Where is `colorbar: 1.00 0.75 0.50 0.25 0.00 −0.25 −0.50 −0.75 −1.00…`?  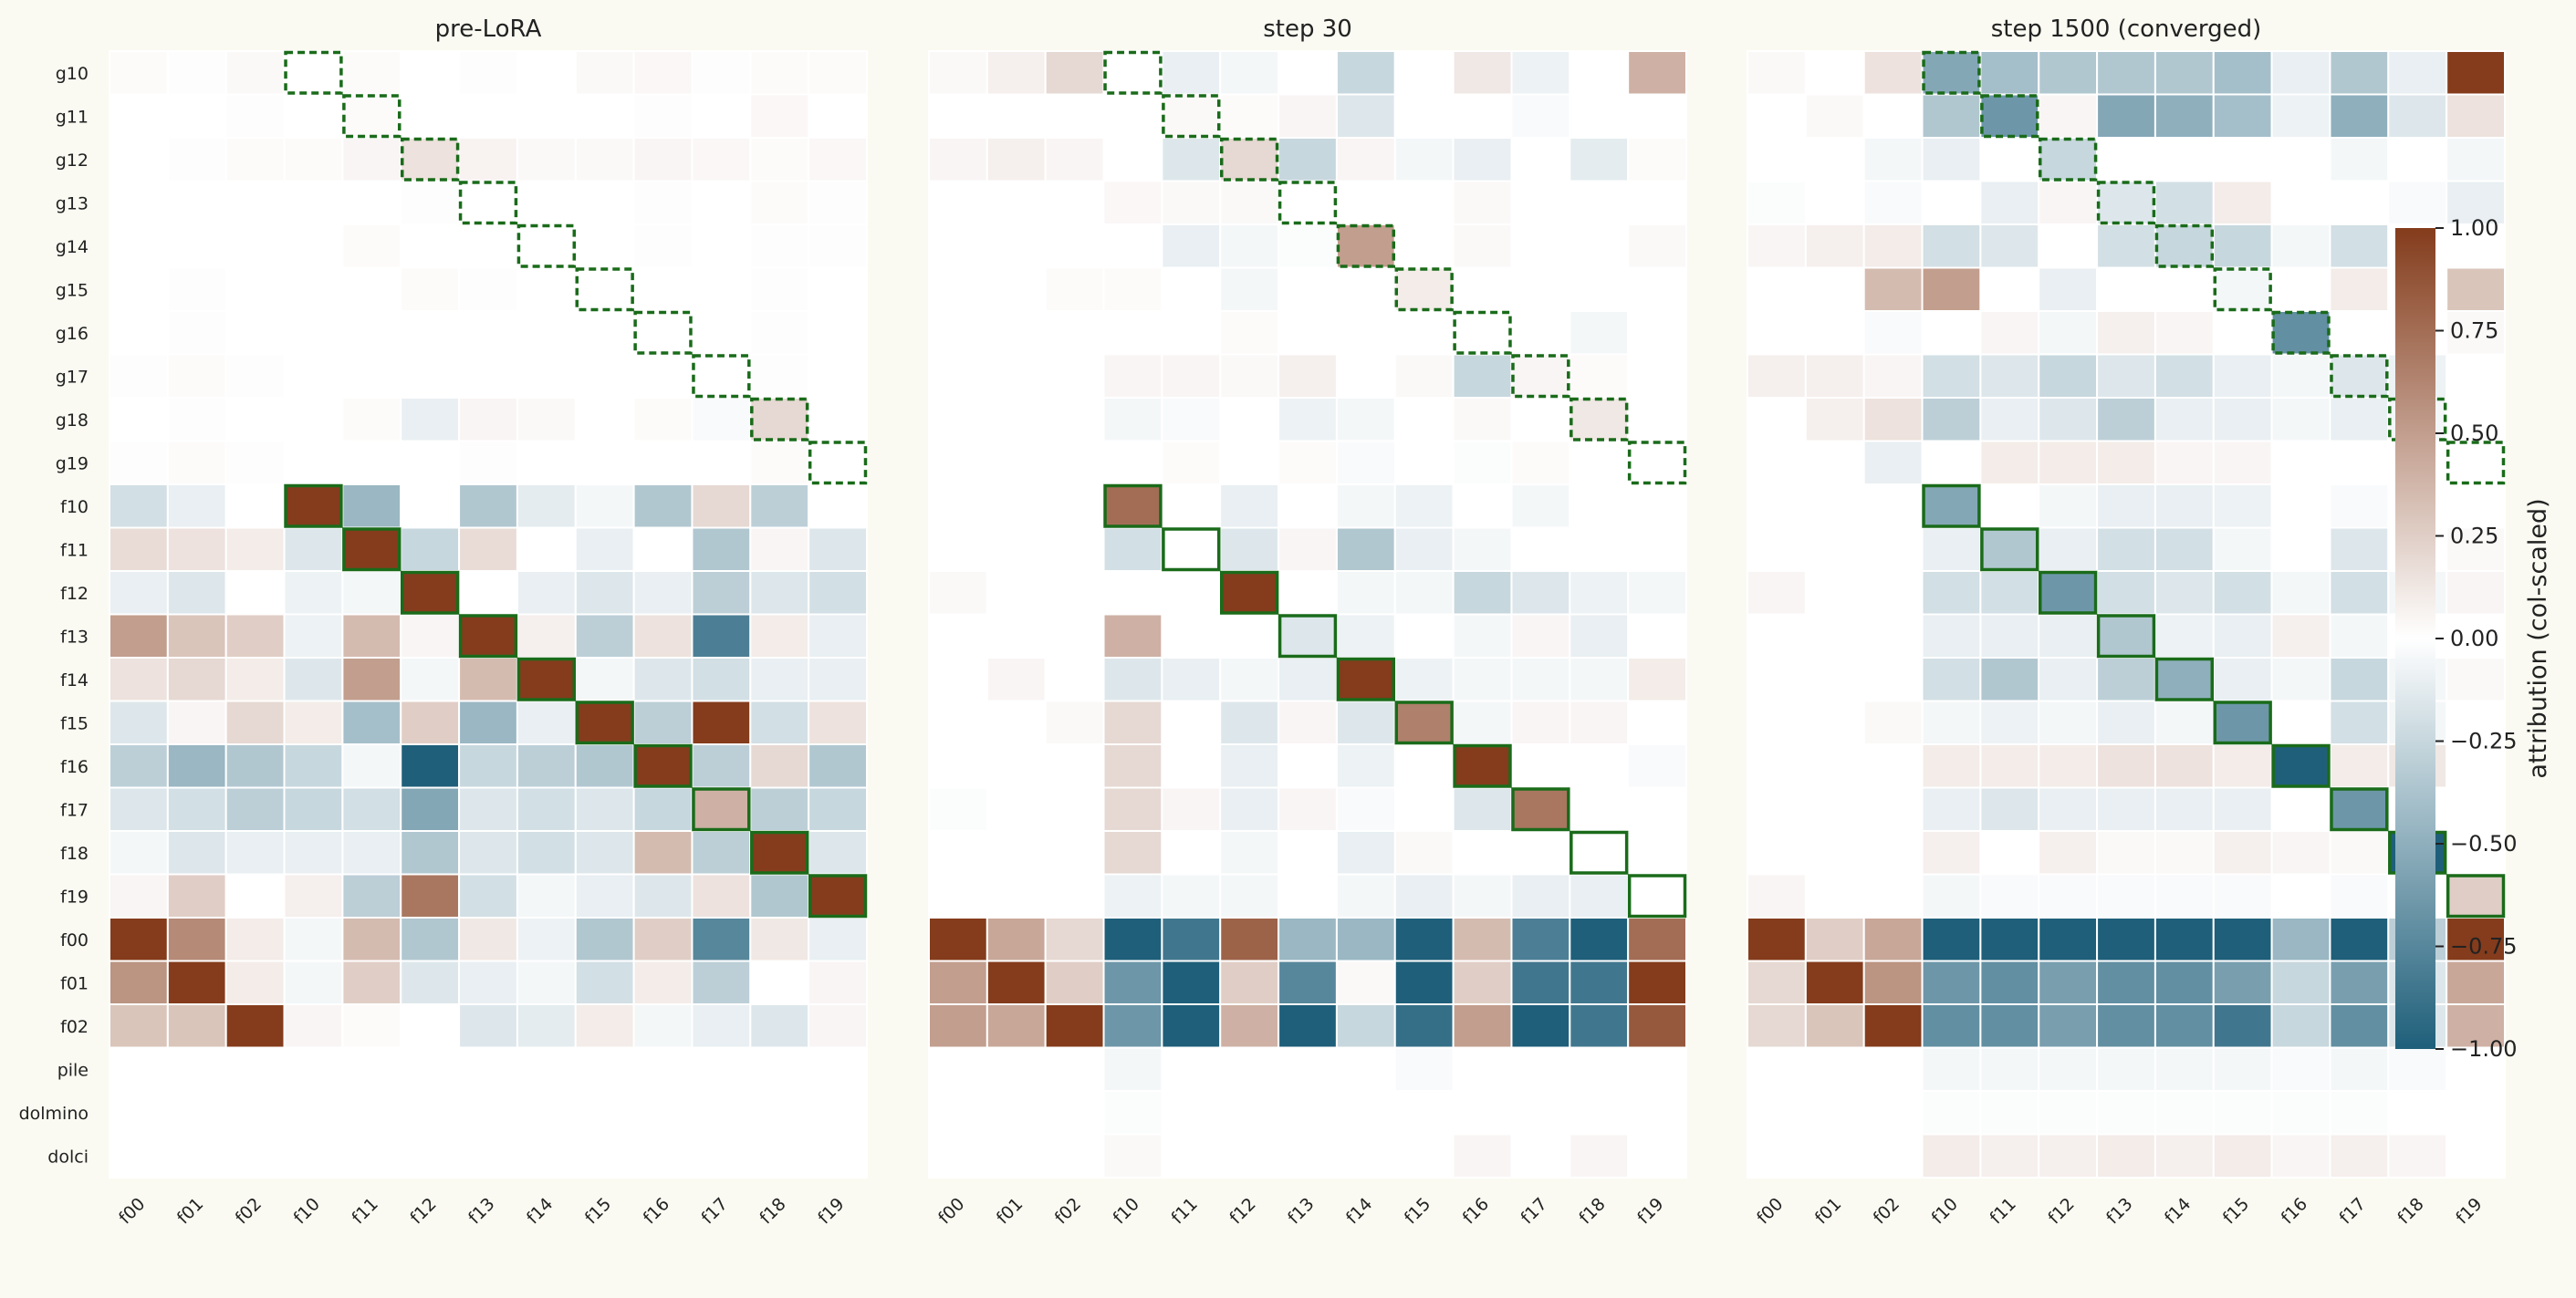 colorbar: 1.00 0.75 0.50 0.25 0.00 −0.25 −0.50 −0.75 −1.00… is located at coordinates (2473, 638).